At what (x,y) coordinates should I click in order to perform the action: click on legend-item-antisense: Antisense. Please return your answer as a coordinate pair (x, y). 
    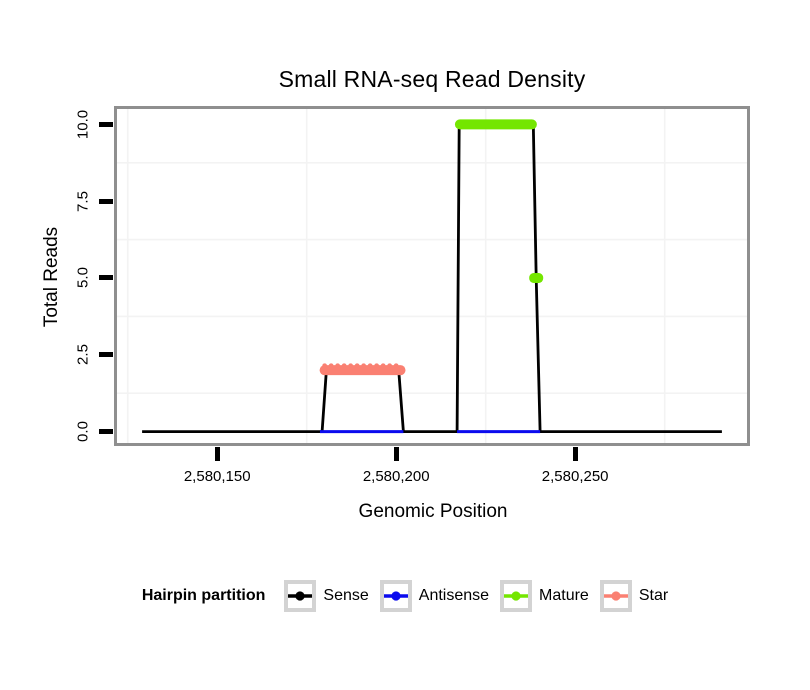
    Looking at the image, I should click on (434, 596).